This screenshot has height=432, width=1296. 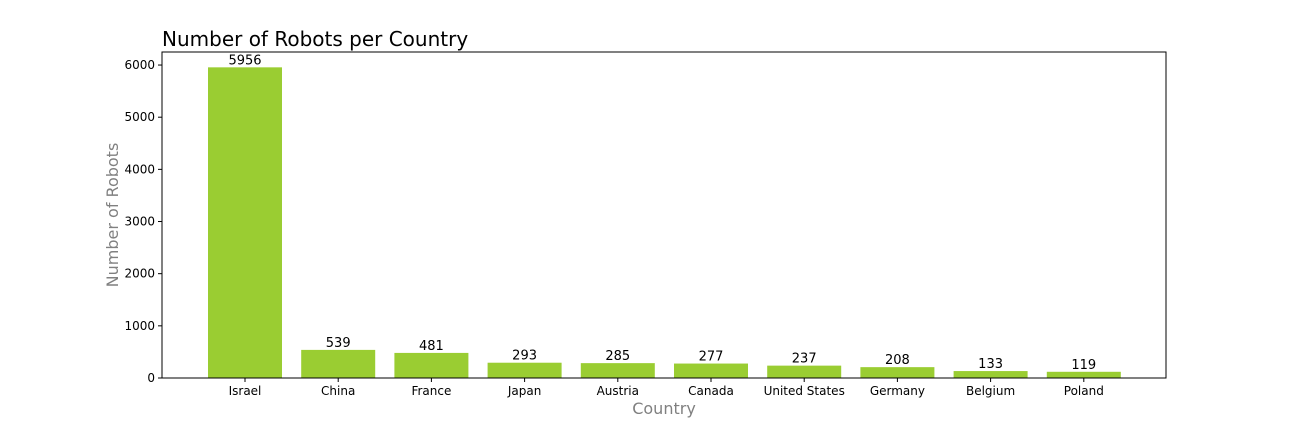 I want to click on bar-value-label: 539, so click(x=338, y=343).